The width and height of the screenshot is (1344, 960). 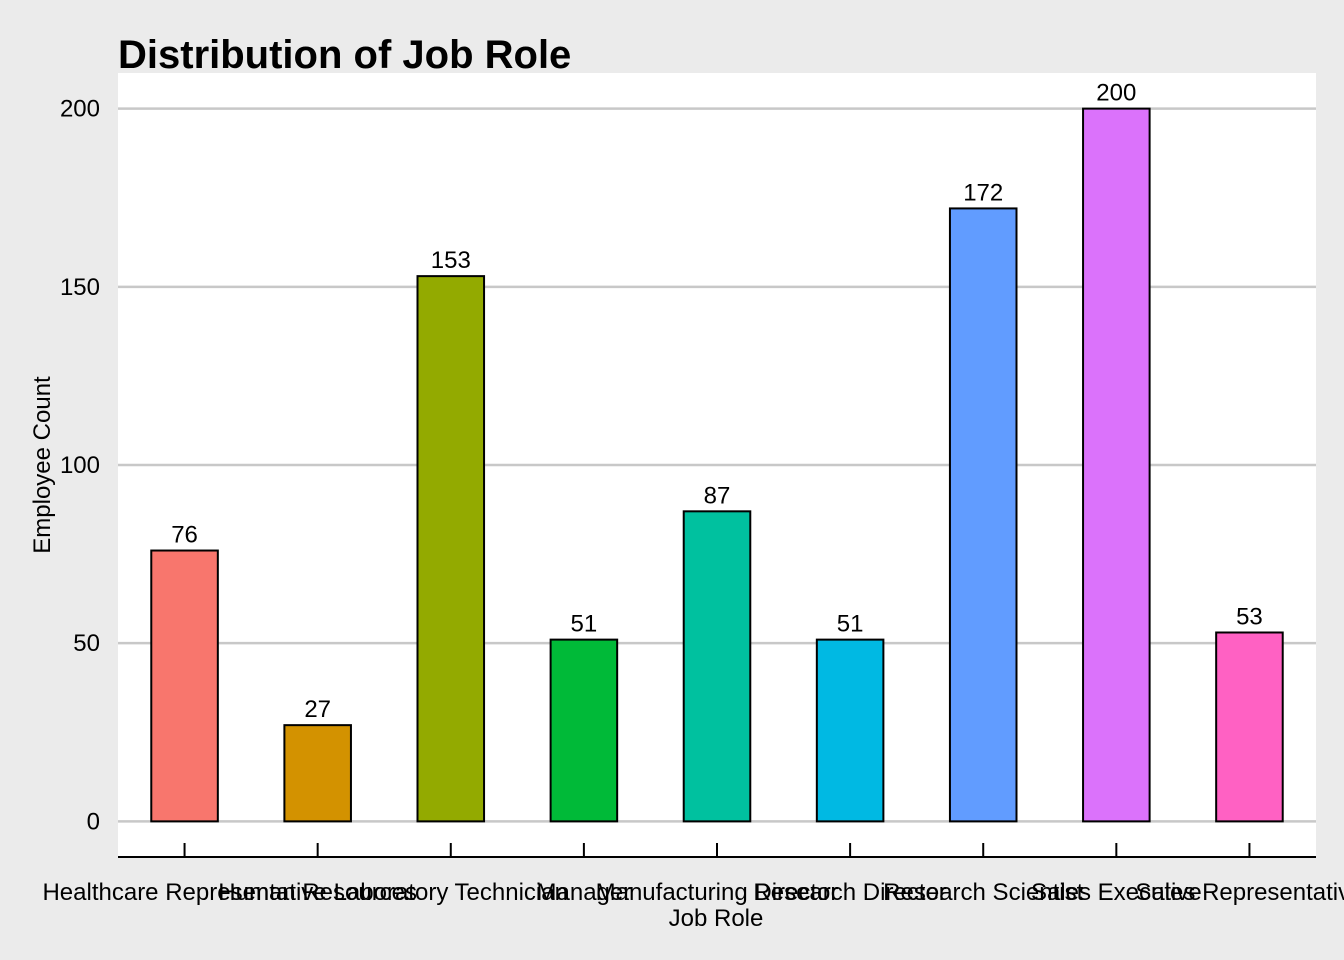 What do you see at coordinates (317, 892) in the screenshot?
I see `x-tick-label: Human Resources` at bounding box center [317, 892].